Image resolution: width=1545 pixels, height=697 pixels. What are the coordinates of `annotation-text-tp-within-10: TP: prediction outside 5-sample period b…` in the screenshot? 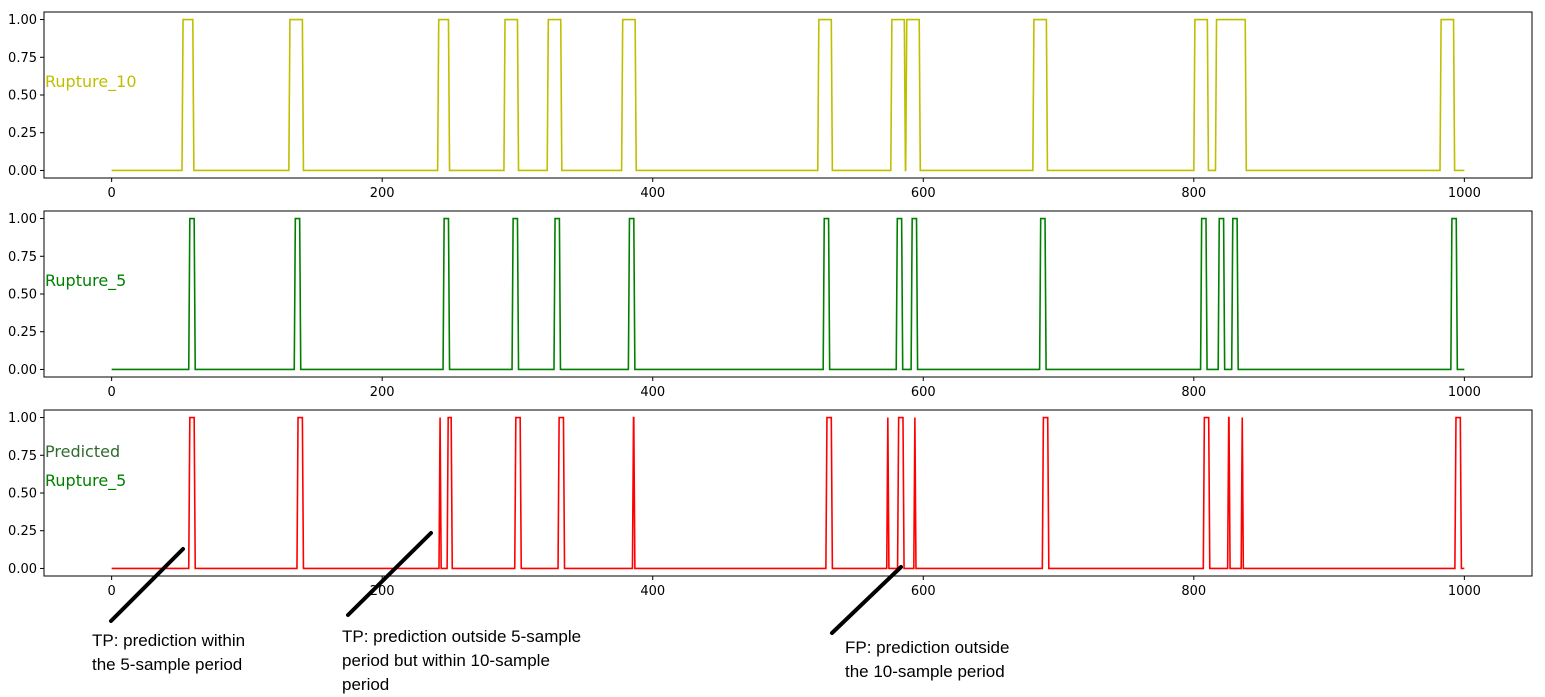 It's located at (462, 660).